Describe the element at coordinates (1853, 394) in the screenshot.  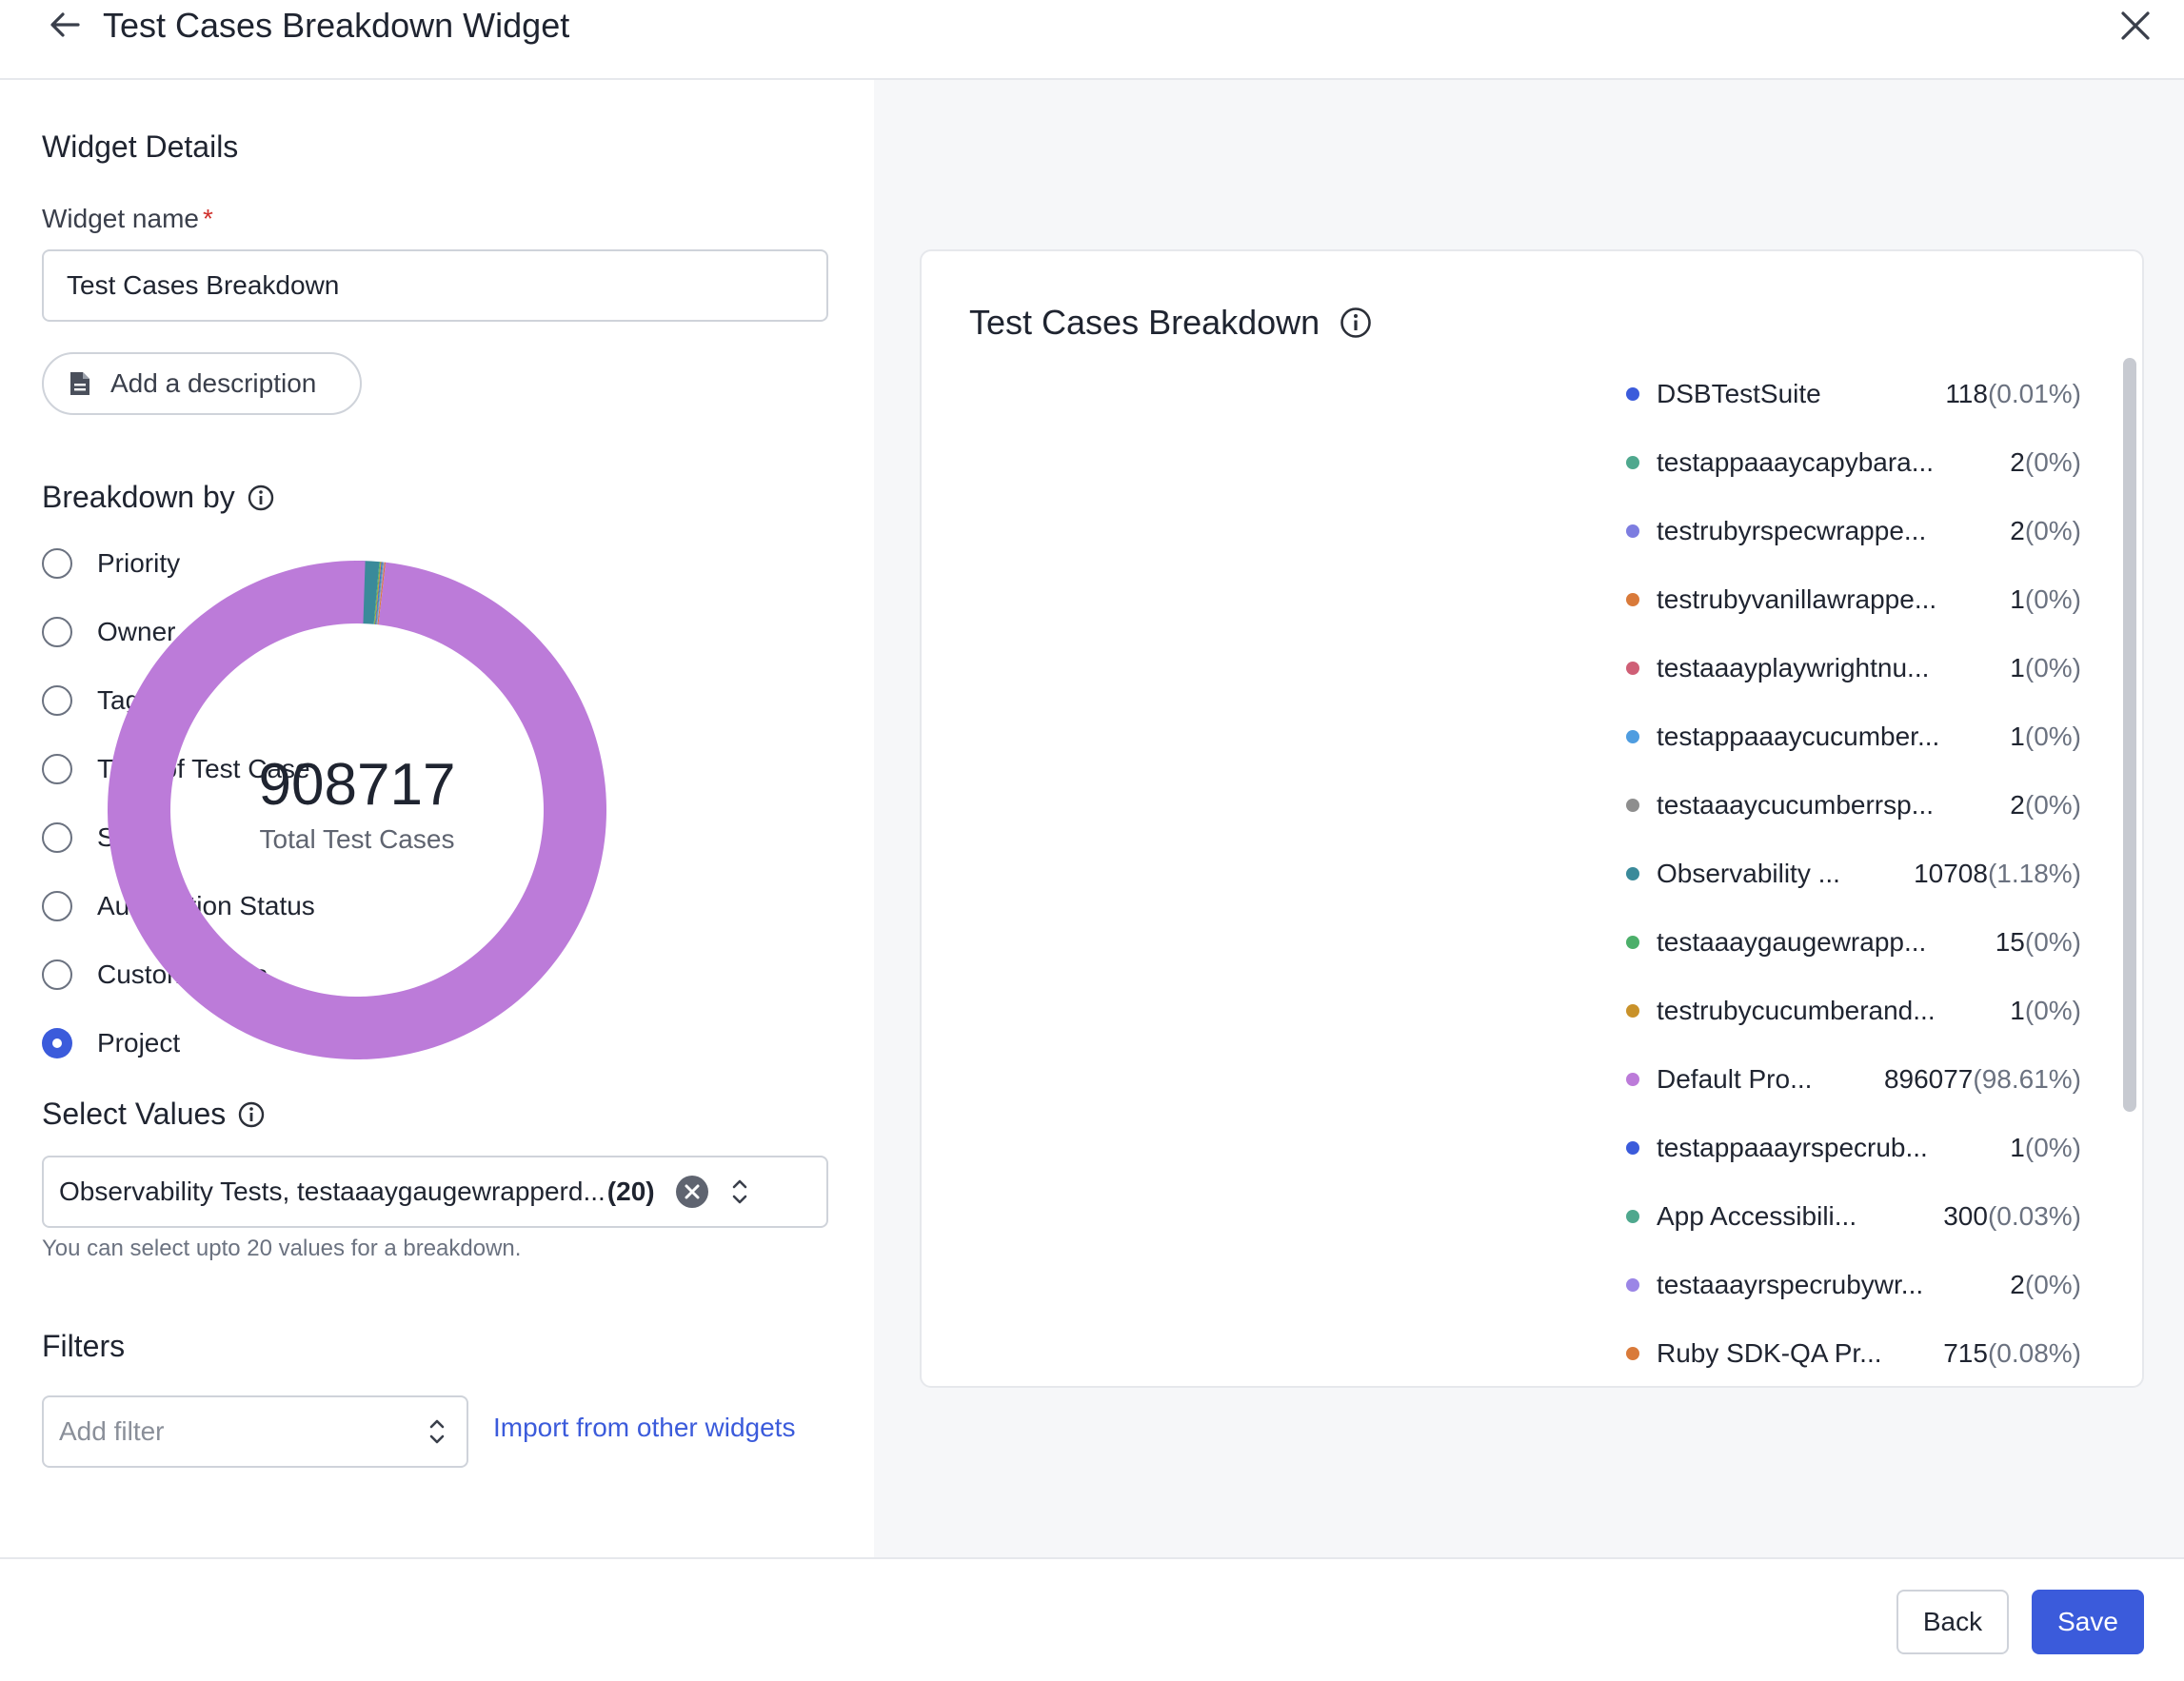
I see `legend-item: DSBTestSuite 118(0.01%)` at that location.